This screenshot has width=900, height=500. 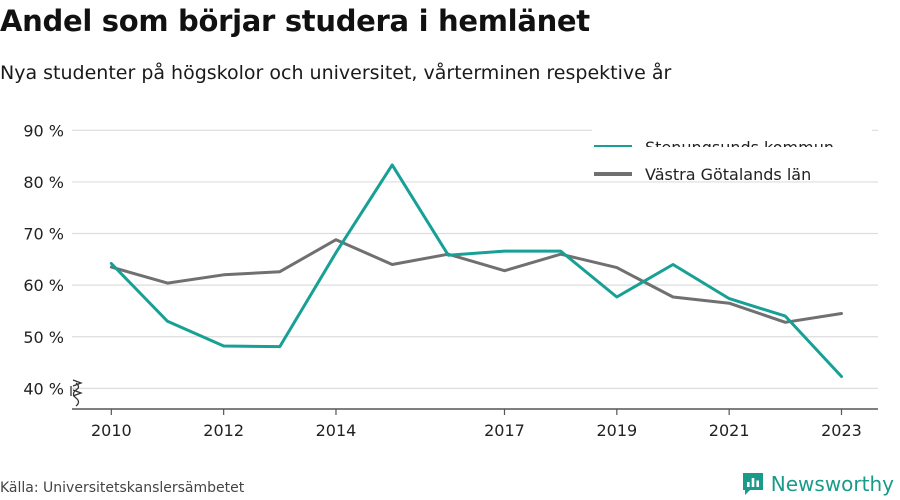 I want to click on y-tick-label: 90 %, so click(x=43, y=130).